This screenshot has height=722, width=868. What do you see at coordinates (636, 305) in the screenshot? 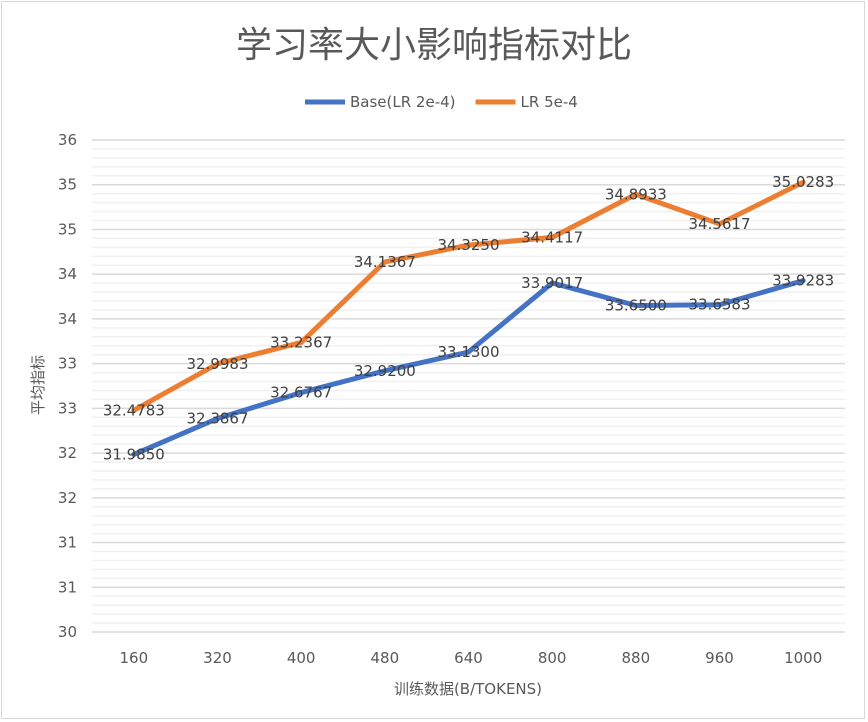
I see `data-label: 33.6500` at bounding box center [636, 305].